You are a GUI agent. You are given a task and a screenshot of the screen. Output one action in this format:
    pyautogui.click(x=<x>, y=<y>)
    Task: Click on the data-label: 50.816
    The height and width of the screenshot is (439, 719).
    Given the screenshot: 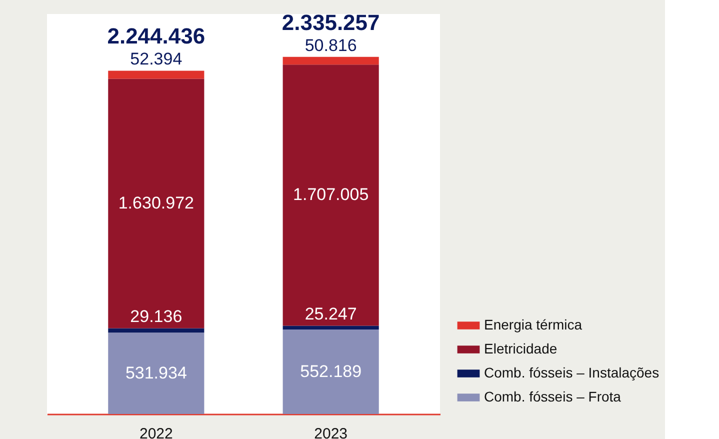 What is the action you would take?
    pyautogui.click(x=330, y=45)
    